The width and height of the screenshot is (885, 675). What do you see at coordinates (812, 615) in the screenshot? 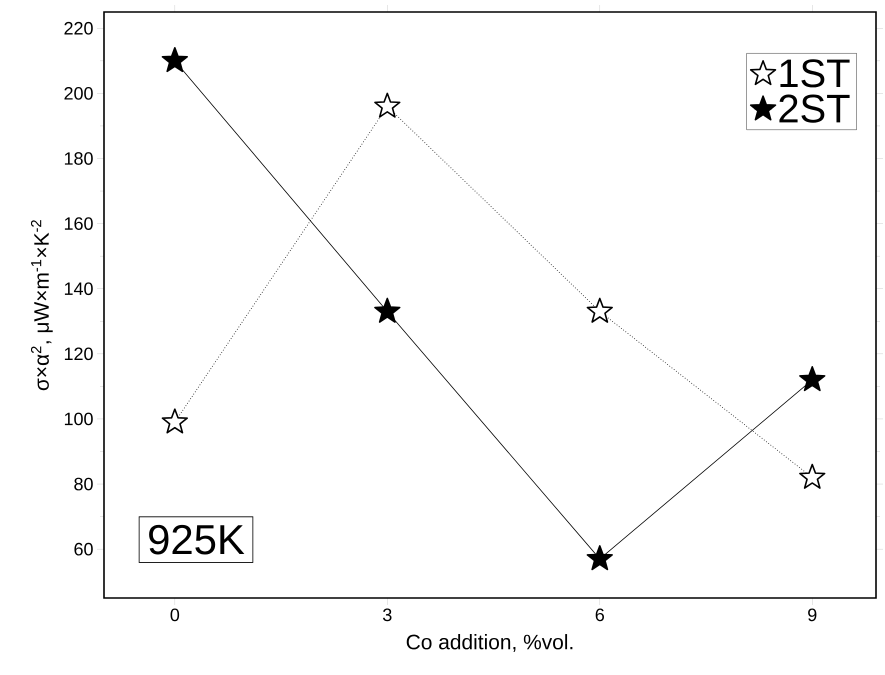
I see `x-tick-label: 9` at bounding box center [812, 615].